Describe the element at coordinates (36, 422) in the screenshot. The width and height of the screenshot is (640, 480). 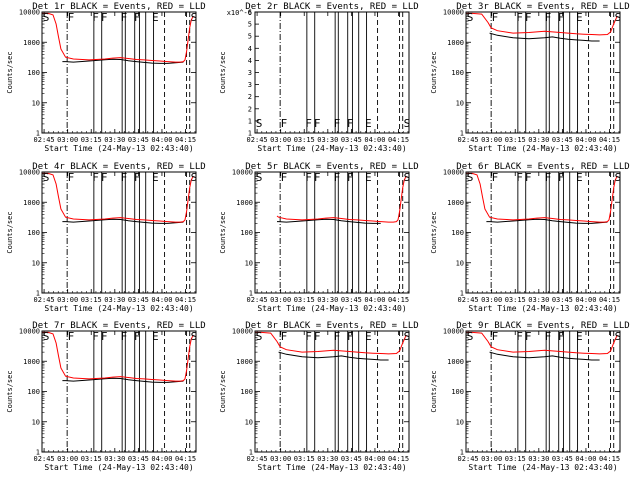
I see `y-tick-label: 10` at that location.